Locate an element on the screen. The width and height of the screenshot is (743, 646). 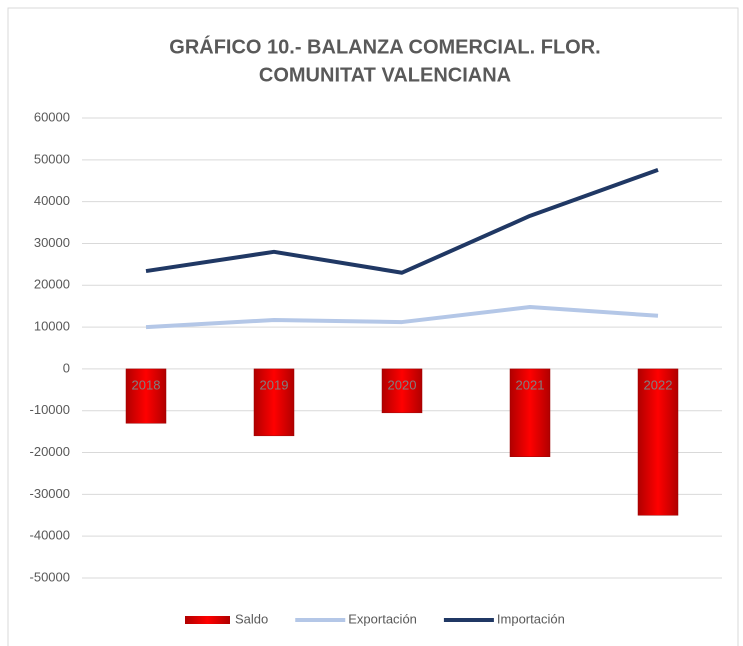
y-tick-label: -50000 is located at coordinates (50, 576).